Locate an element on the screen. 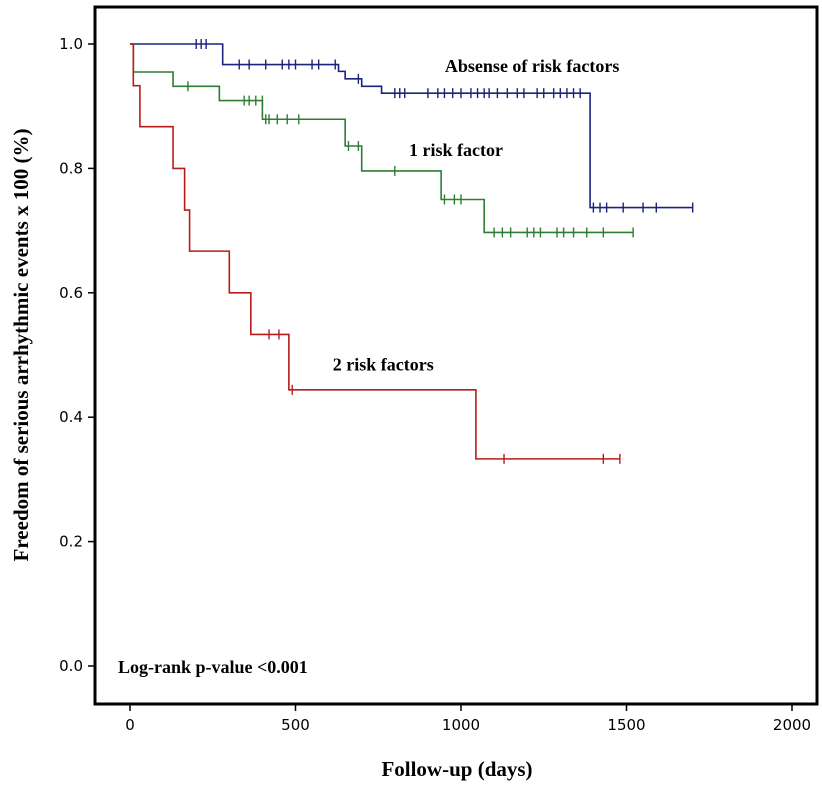 Image resolution: width=822 pixels, height=787 pixels. series-label: Absense of risk factors is located at coordinates (532, 66).